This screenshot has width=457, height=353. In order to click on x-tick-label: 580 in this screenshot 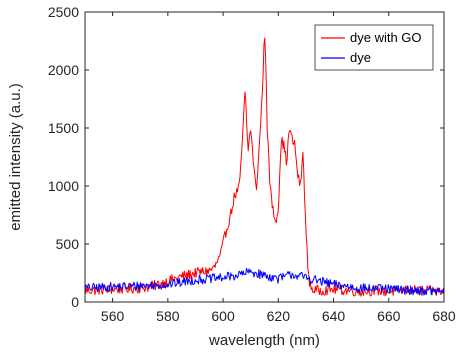, I will do `click(168, 316)`.